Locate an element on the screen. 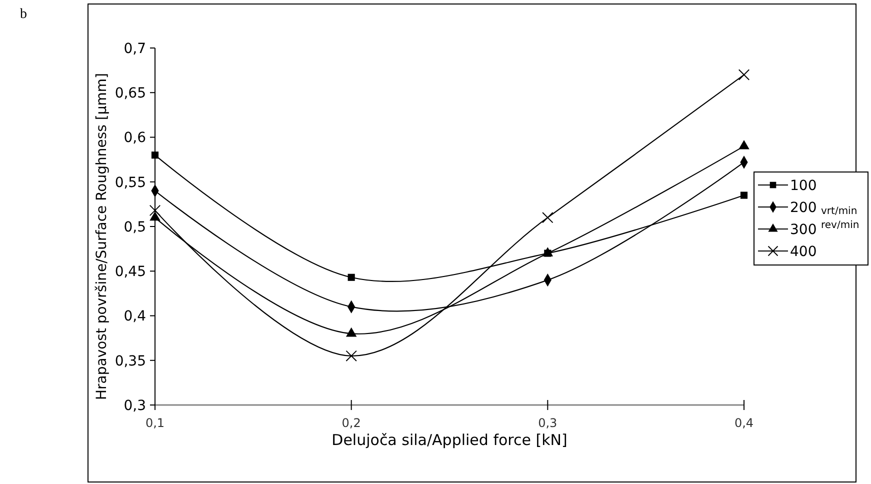 Image resolution: width=871 pixels, height=484 pixels. y-tick-label: 0,65 is located at coordinates (130, 94).